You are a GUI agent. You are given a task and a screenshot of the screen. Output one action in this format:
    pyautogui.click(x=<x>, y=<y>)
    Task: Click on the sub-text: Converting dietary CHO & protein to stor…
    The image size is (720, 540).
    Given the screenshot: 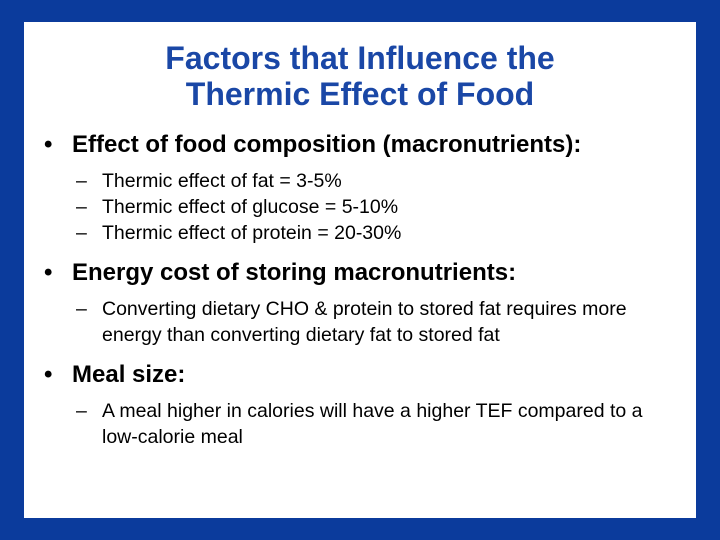 What is the action you would take?
    pyautogui.click(x=364, y=322)
    